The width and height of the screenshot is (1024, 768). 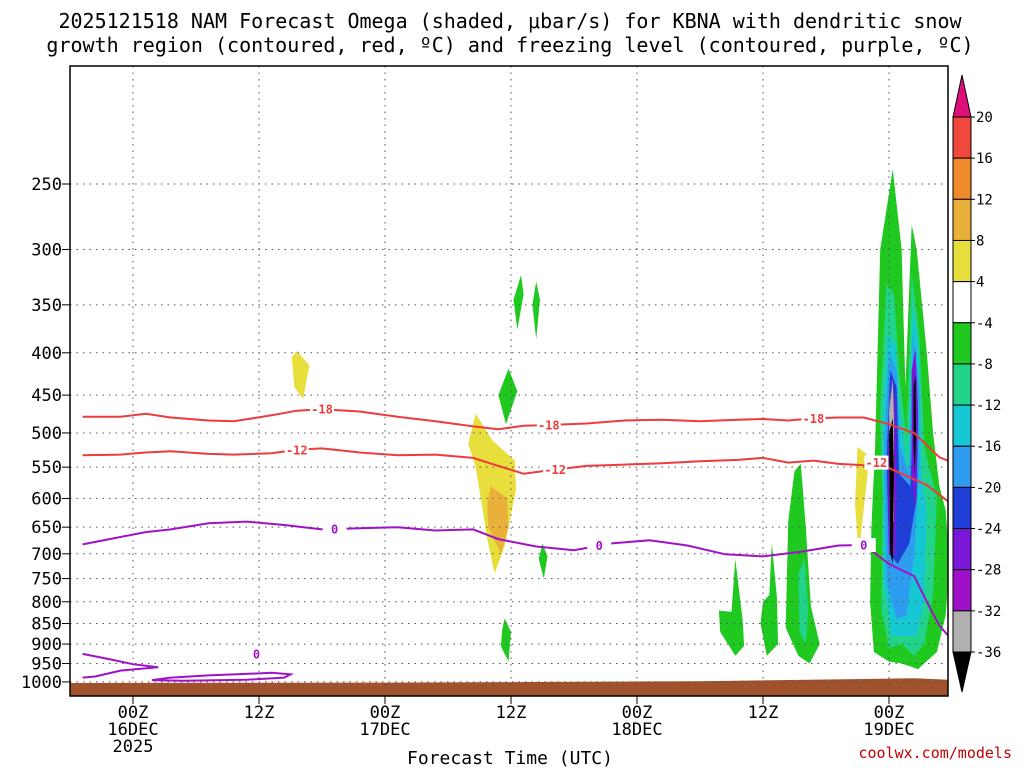 I want to click on colorbar-bottom-arrow, so click(x=962, y=672).